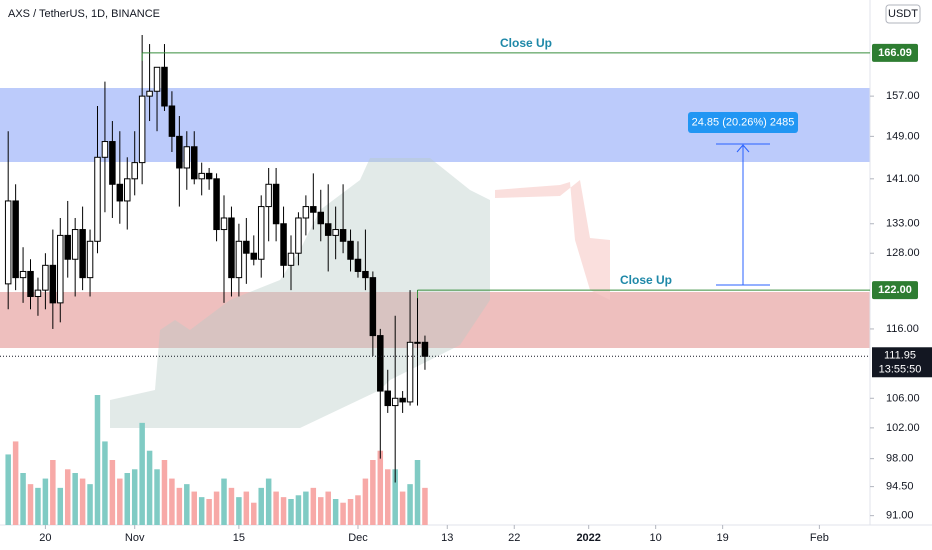  Describe the element at coordinates (514, 538) in the screenshot. I see `x-tick-label: 22` at that location.